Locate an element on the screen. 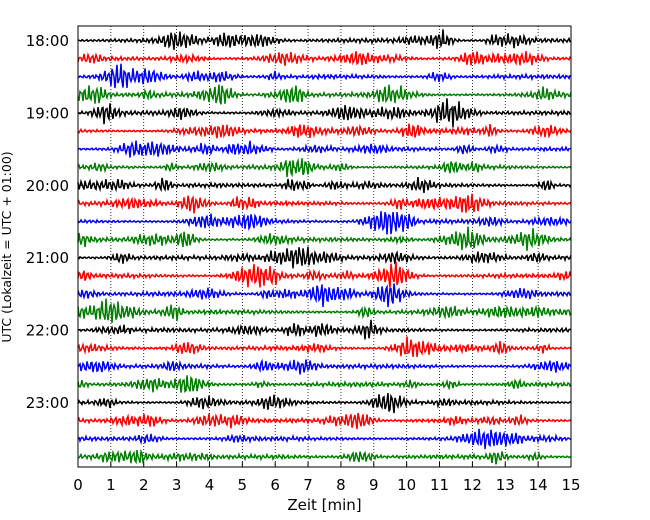 The width and height of the screenshot is (650, 520). x-tick-label: 2 is located at coordinates (144, 485).